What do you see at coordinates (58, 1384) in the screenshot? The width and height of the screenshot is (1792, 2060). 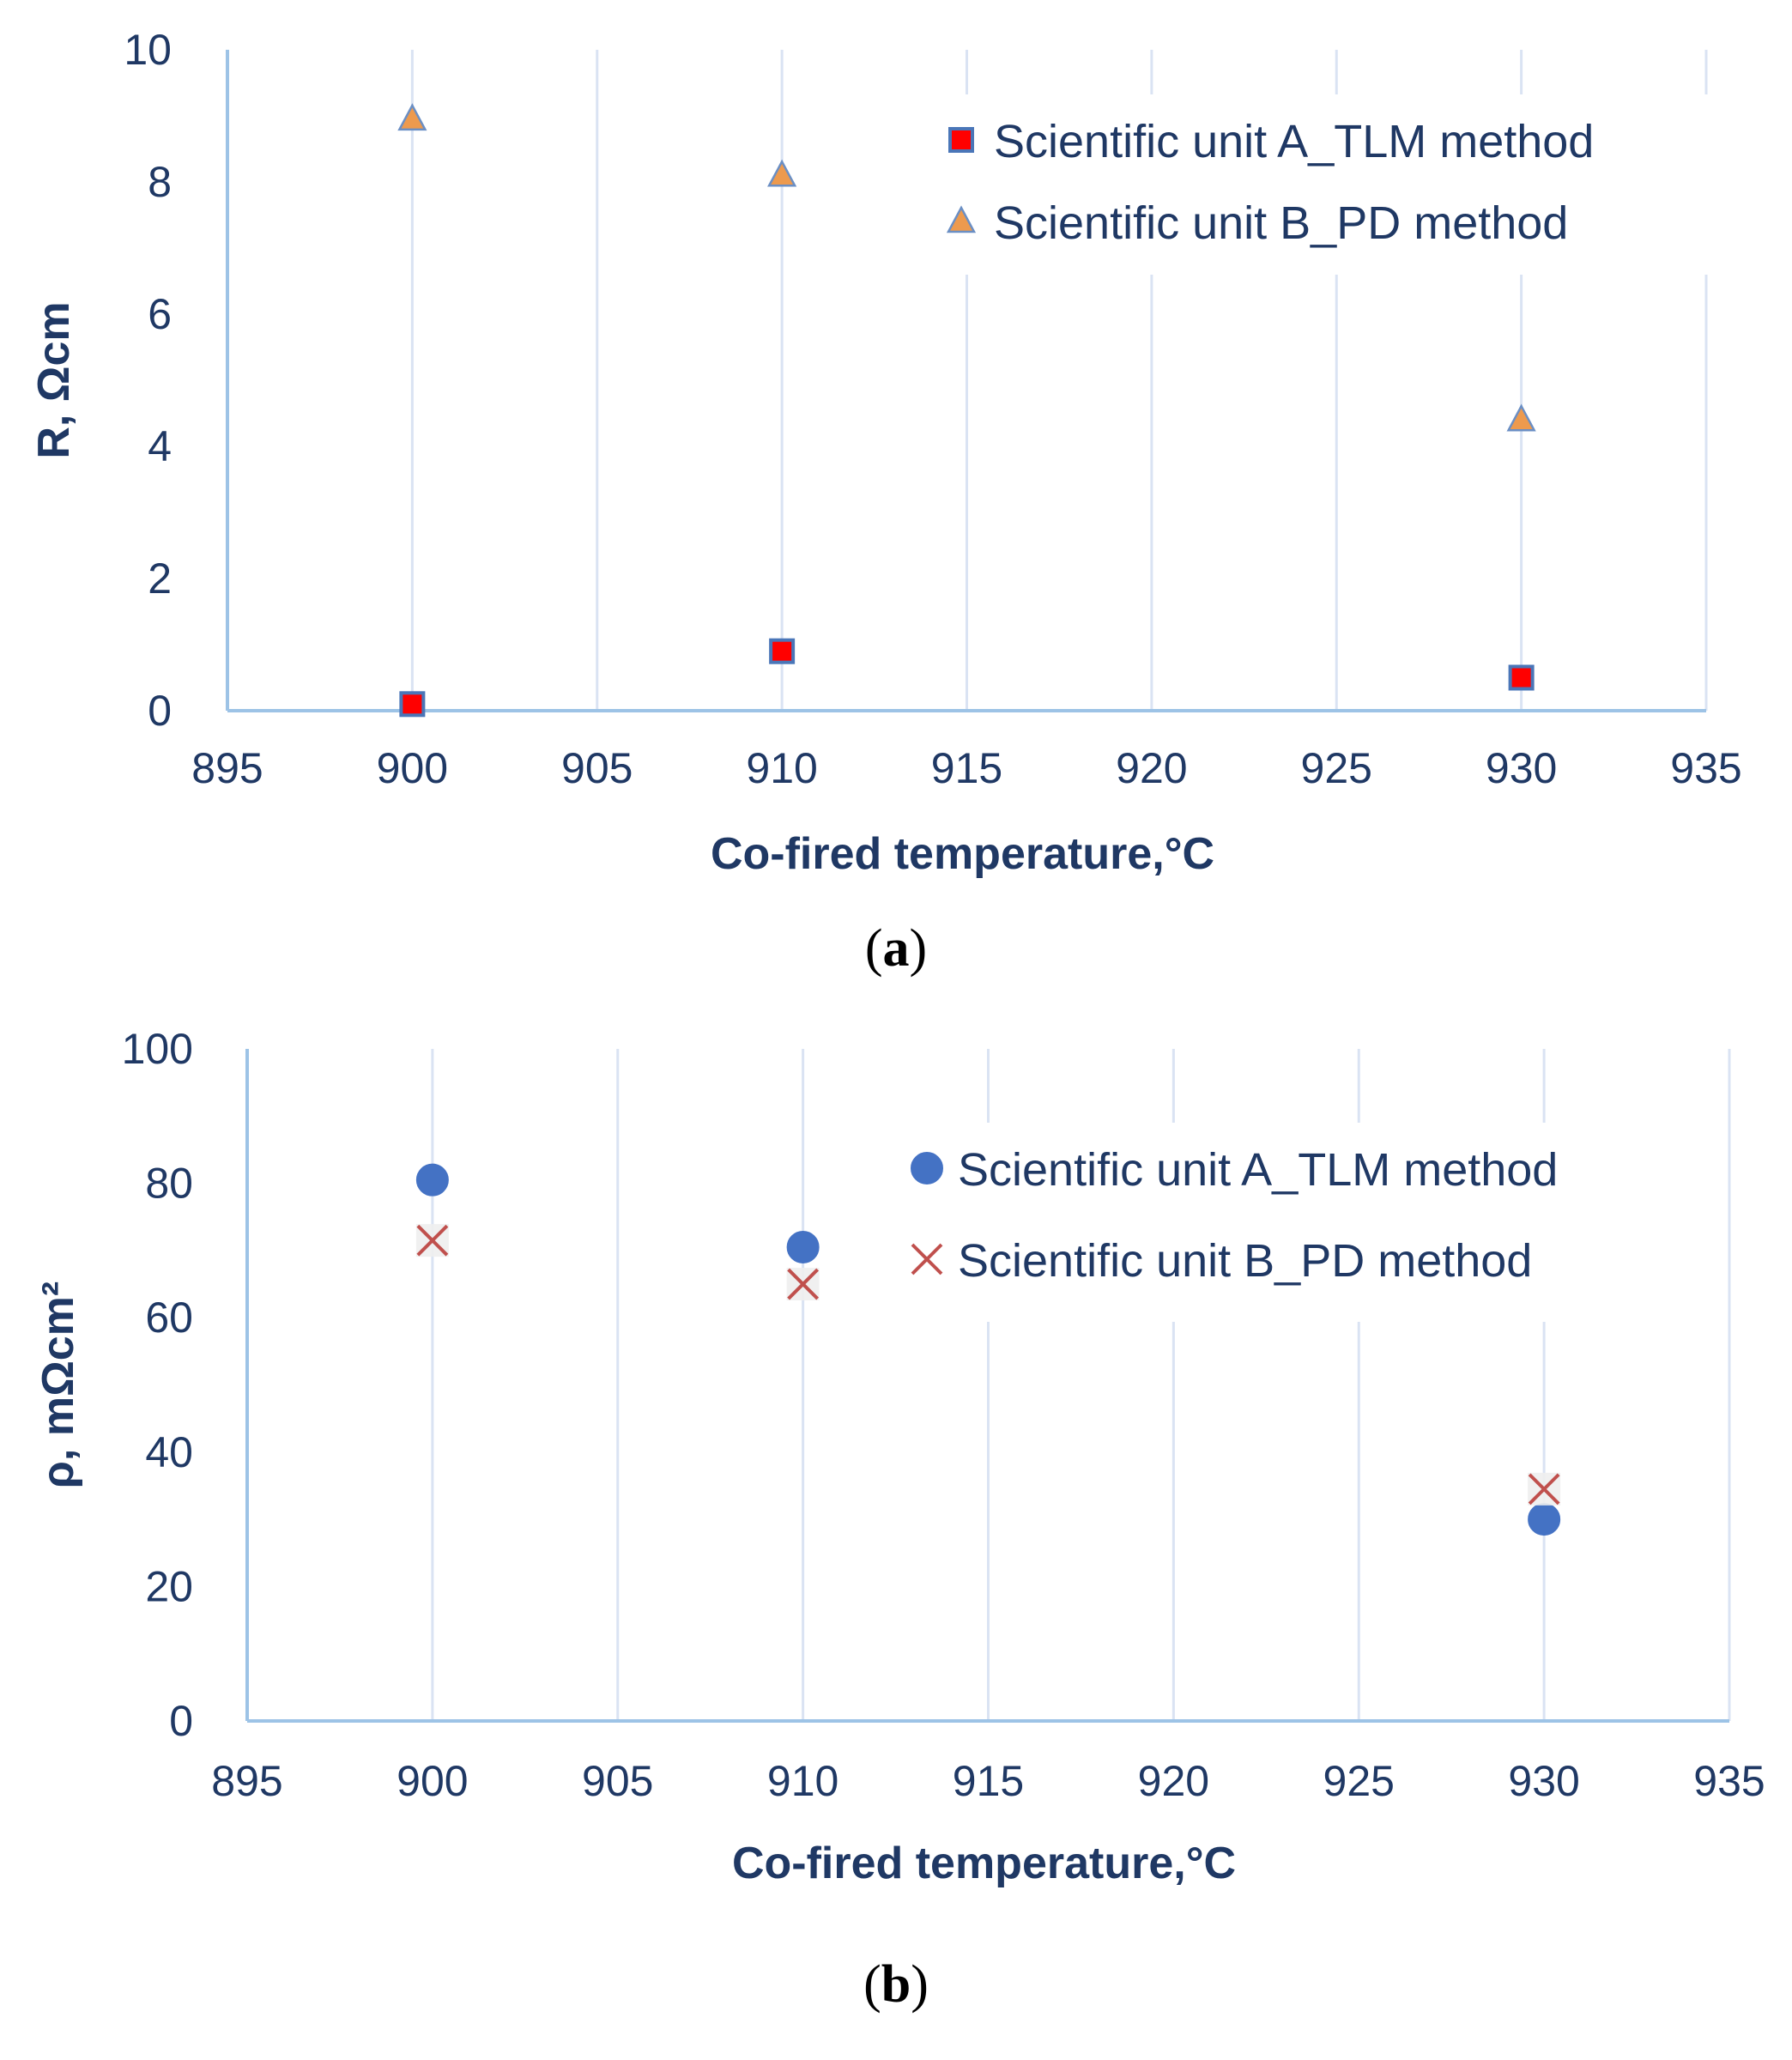 I see `y-axis-title: ρ, mΩcm²` at bounding box center [58, 1384].